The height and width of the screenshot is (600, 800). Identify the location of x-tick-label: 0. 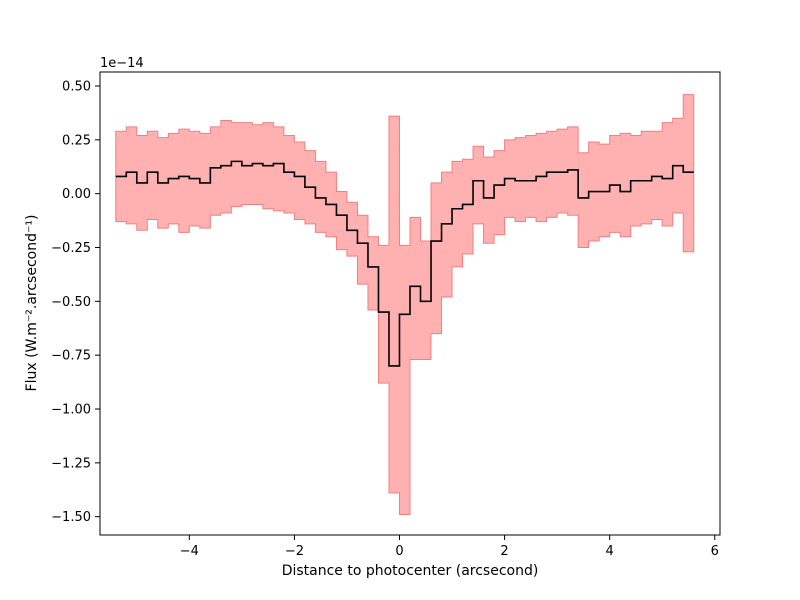
(399, 551).